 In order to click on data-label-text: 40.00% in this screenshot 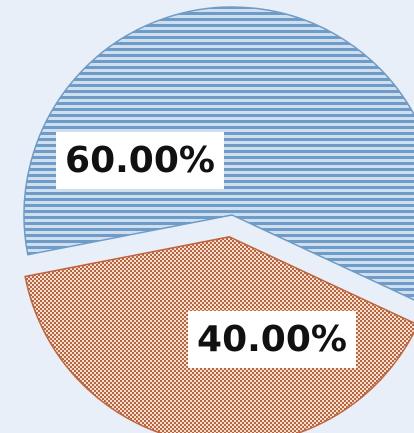, I will do `click(272, 339)`.